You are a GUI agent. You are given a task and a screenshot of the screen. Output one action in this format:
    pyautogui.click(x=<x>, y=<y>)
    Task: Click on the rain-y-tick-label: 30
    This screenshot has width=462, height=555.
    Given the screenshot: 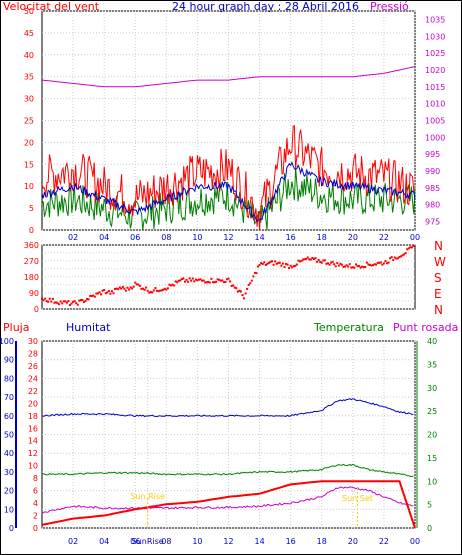 What is the action you would take?
    pyautogui.click(x=33, y=341)
    